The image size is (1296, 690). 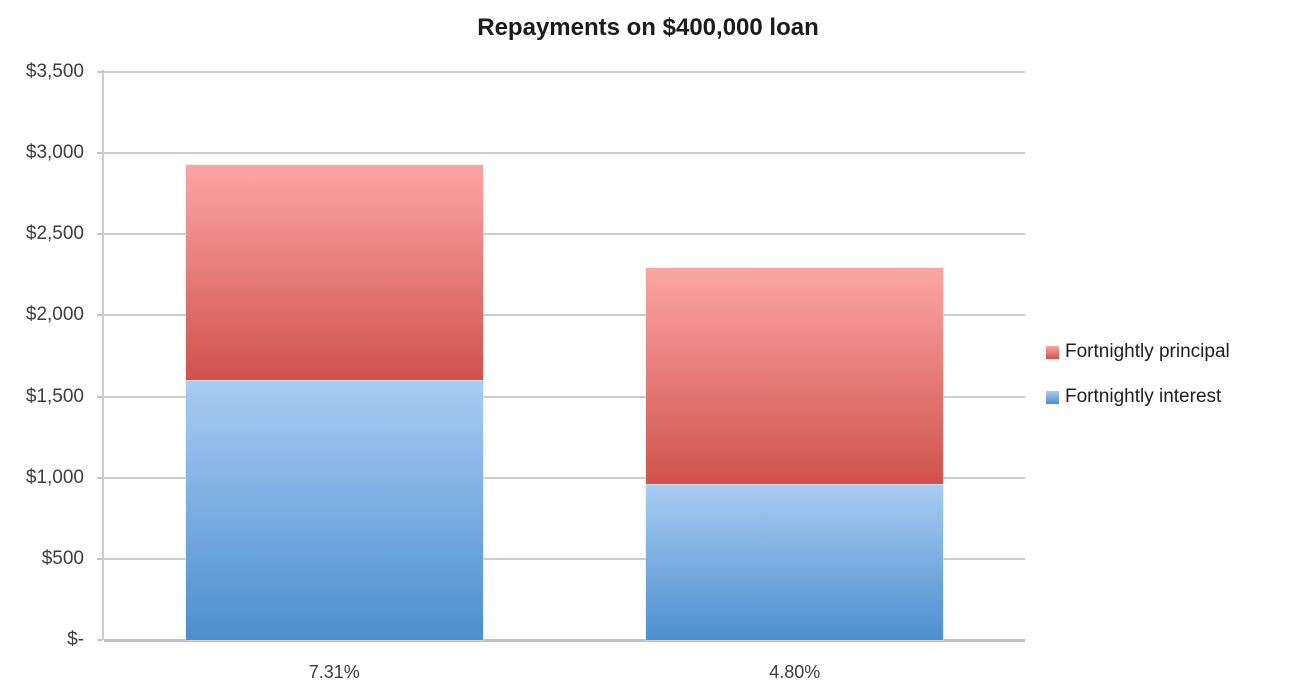 What do you see at coordinates (103, 355) in the screenshot?
I see `y-axis-line` at bounding box center [103, 355].